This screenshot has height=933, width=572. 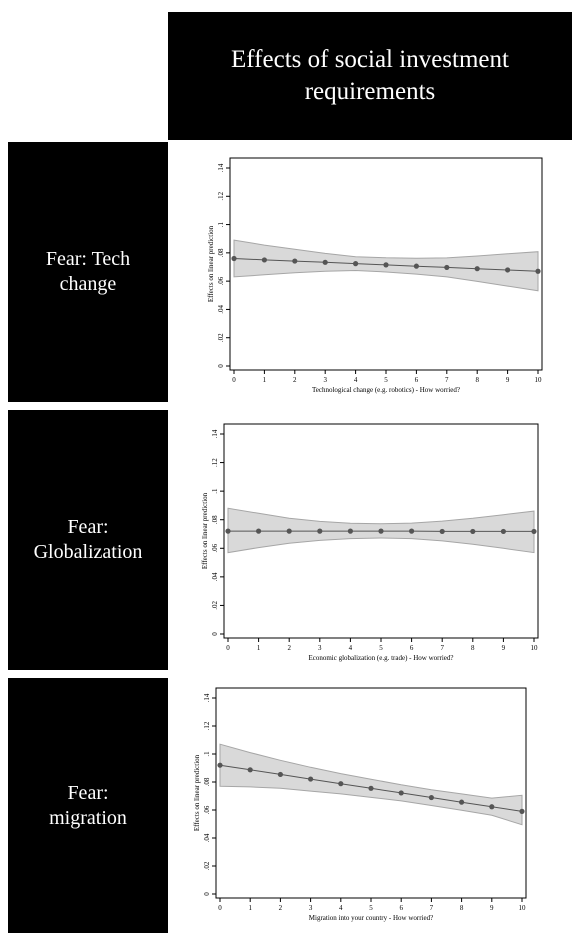 I want to click on confidence-band, so click(x=371, y=784).